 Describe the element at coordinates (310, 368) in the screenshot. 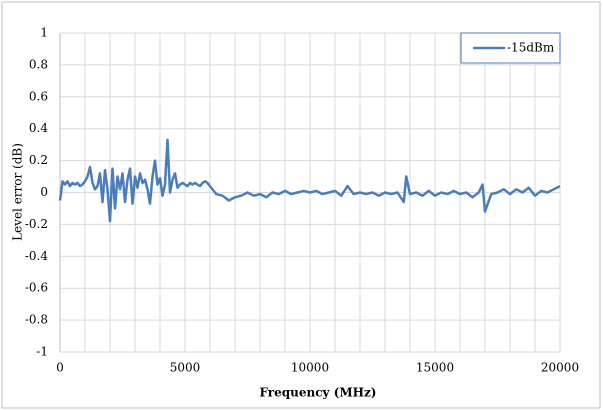

I see `x-tick-label: 10000` at that location.